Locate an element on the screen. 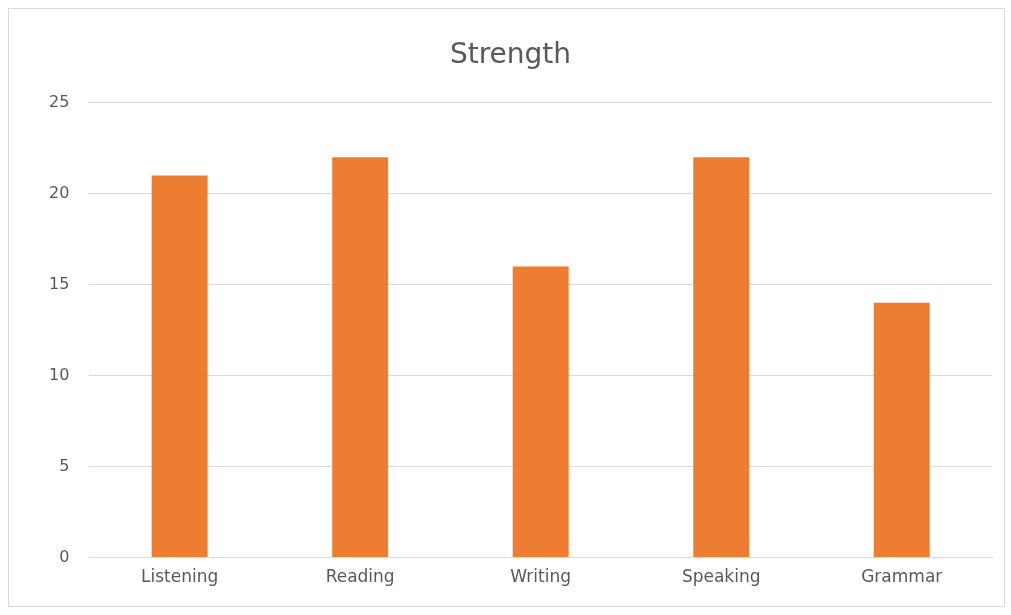 Image resolution: width=1011 pixels, height=615 pixels. x-tick-label: Grammar is located at coordinates (902, 576).